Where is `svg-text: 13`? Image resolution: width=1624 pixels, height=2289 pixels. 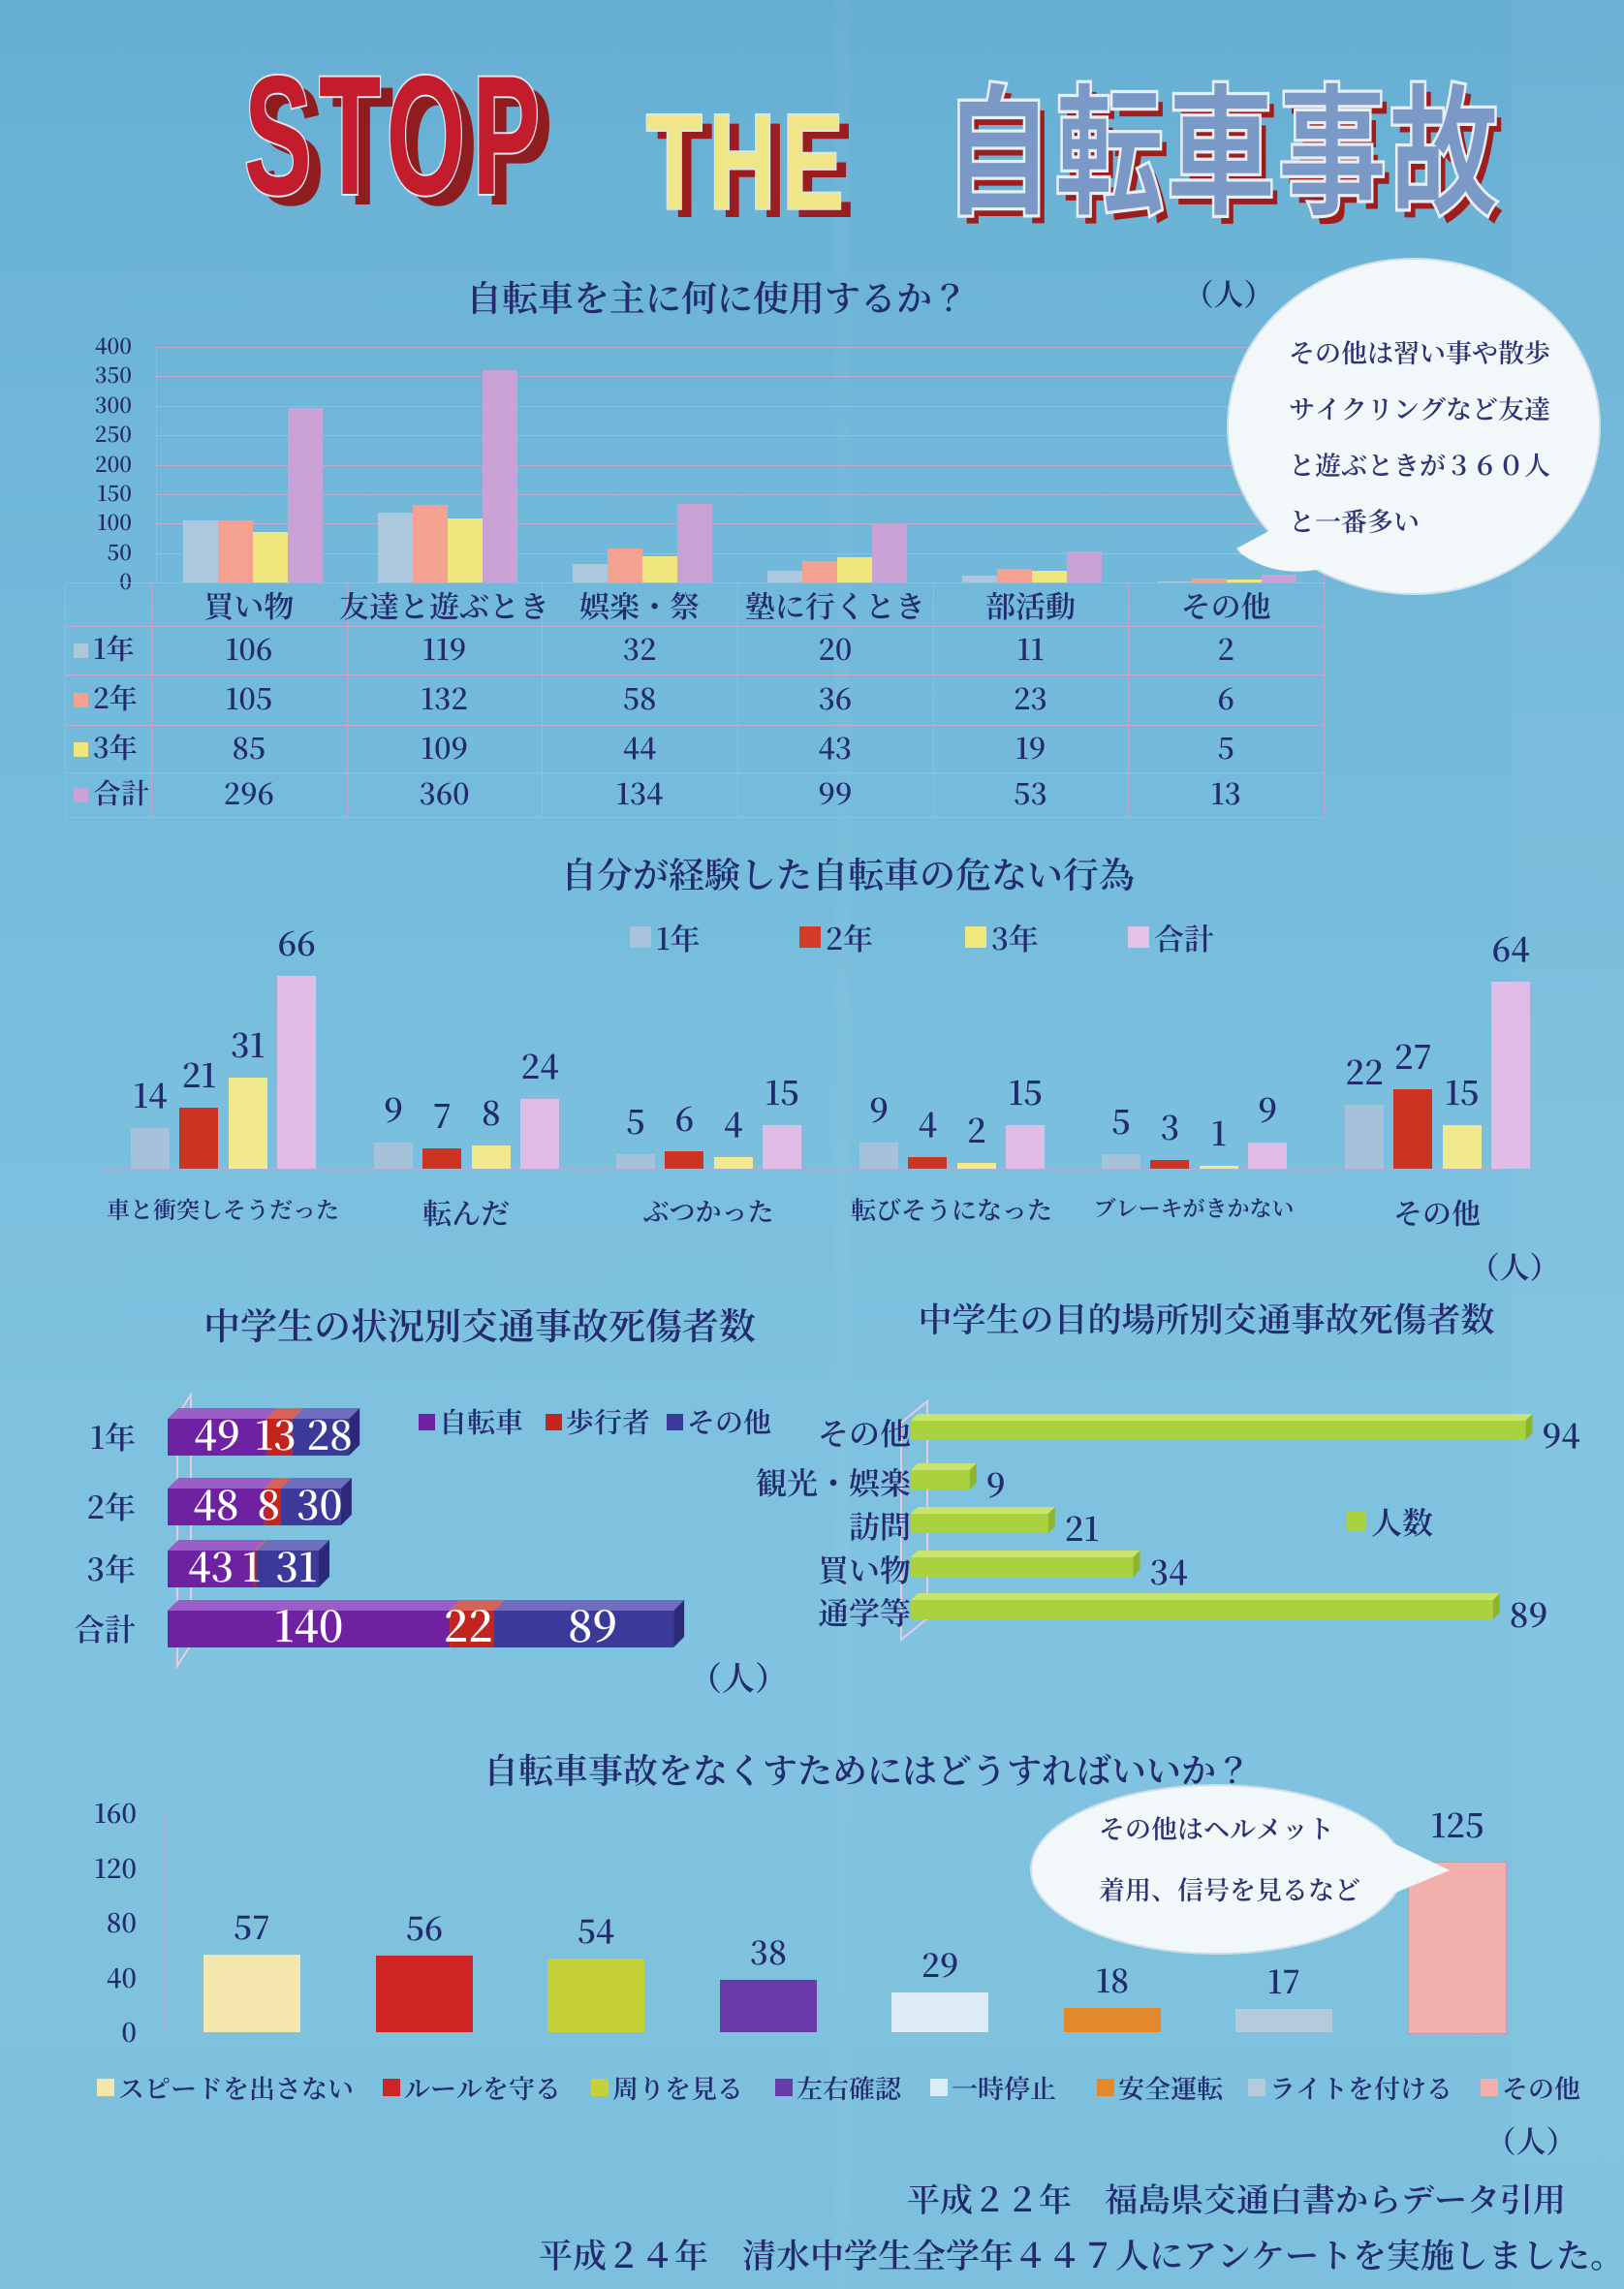
svg-text: 13 is located at coordinates (276, 1432).